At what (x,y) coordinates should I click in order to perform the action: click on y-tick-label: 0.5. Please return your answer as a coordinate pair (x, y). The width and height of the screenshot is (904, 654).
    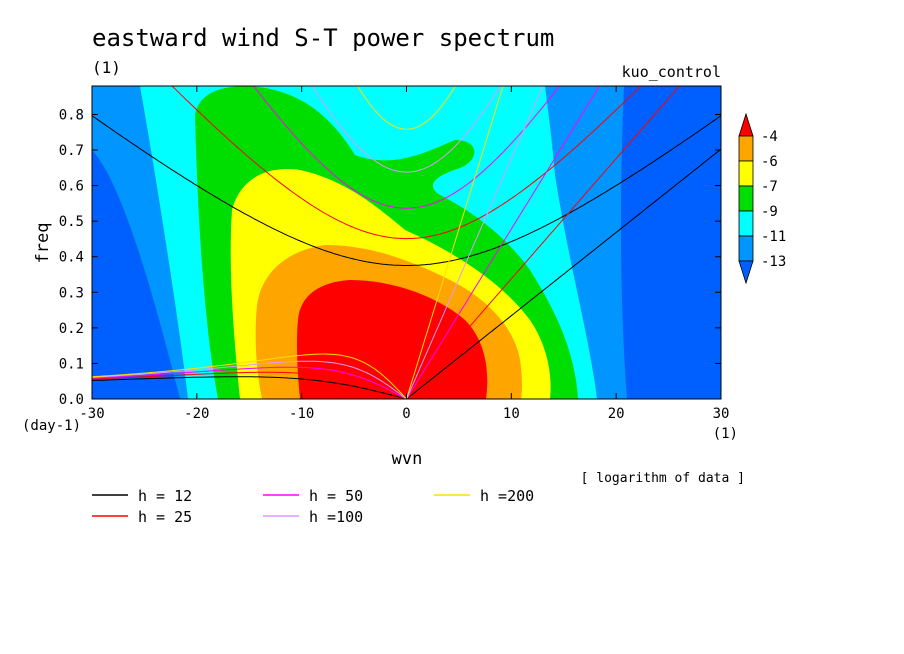
    Looking at the image, I should click on (71, 222).